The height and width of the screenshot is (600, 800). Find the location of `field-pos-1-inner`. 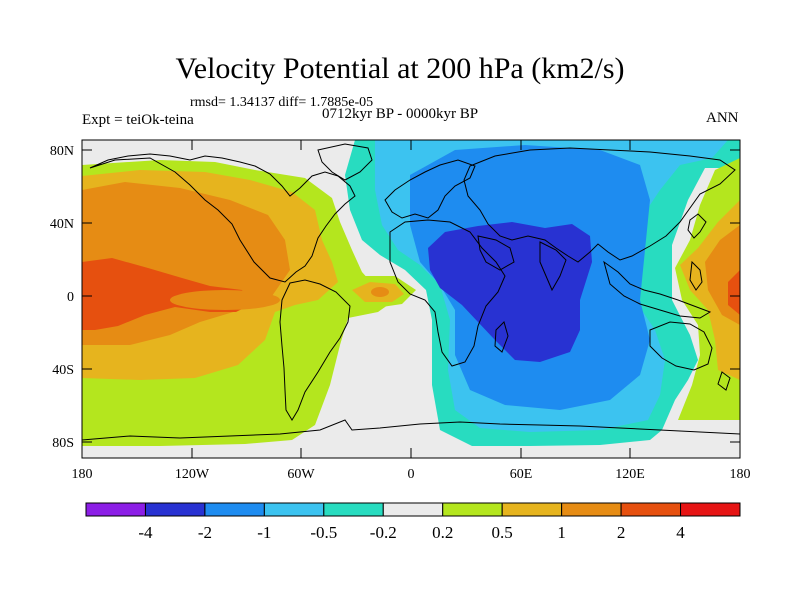

field-pos-1-inner is located at coordinates (225, 300).